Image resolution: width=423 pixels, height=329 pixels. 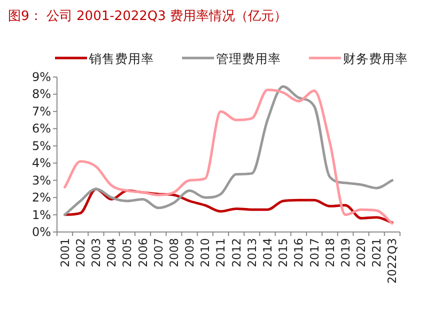 I want to click on x-tick-label: 2012, so click(x=236, y=253).